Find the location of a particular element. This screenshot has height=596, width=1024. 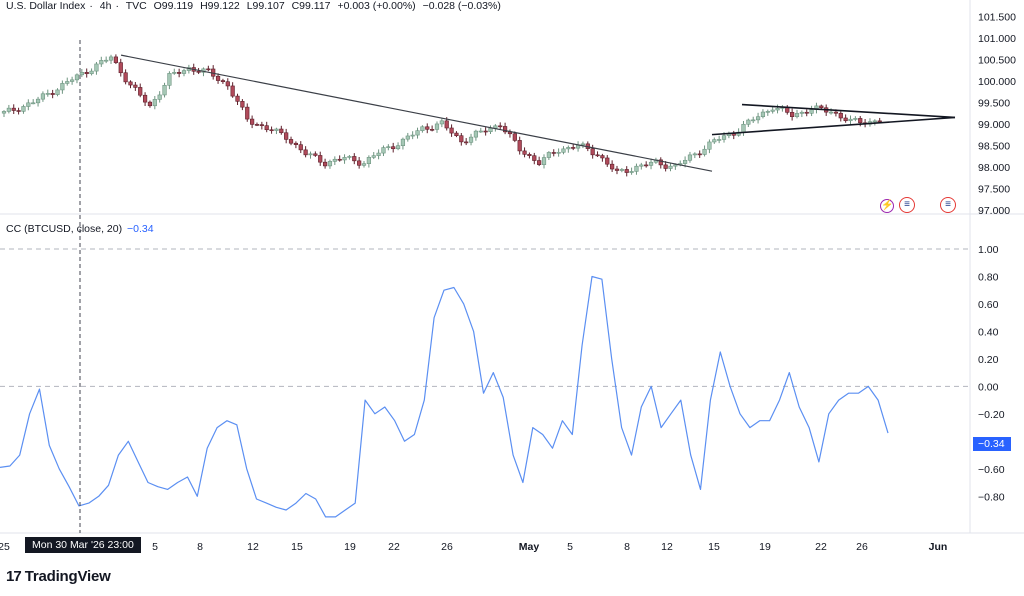

time-tick-label: May is located at coordinates (529, 547).